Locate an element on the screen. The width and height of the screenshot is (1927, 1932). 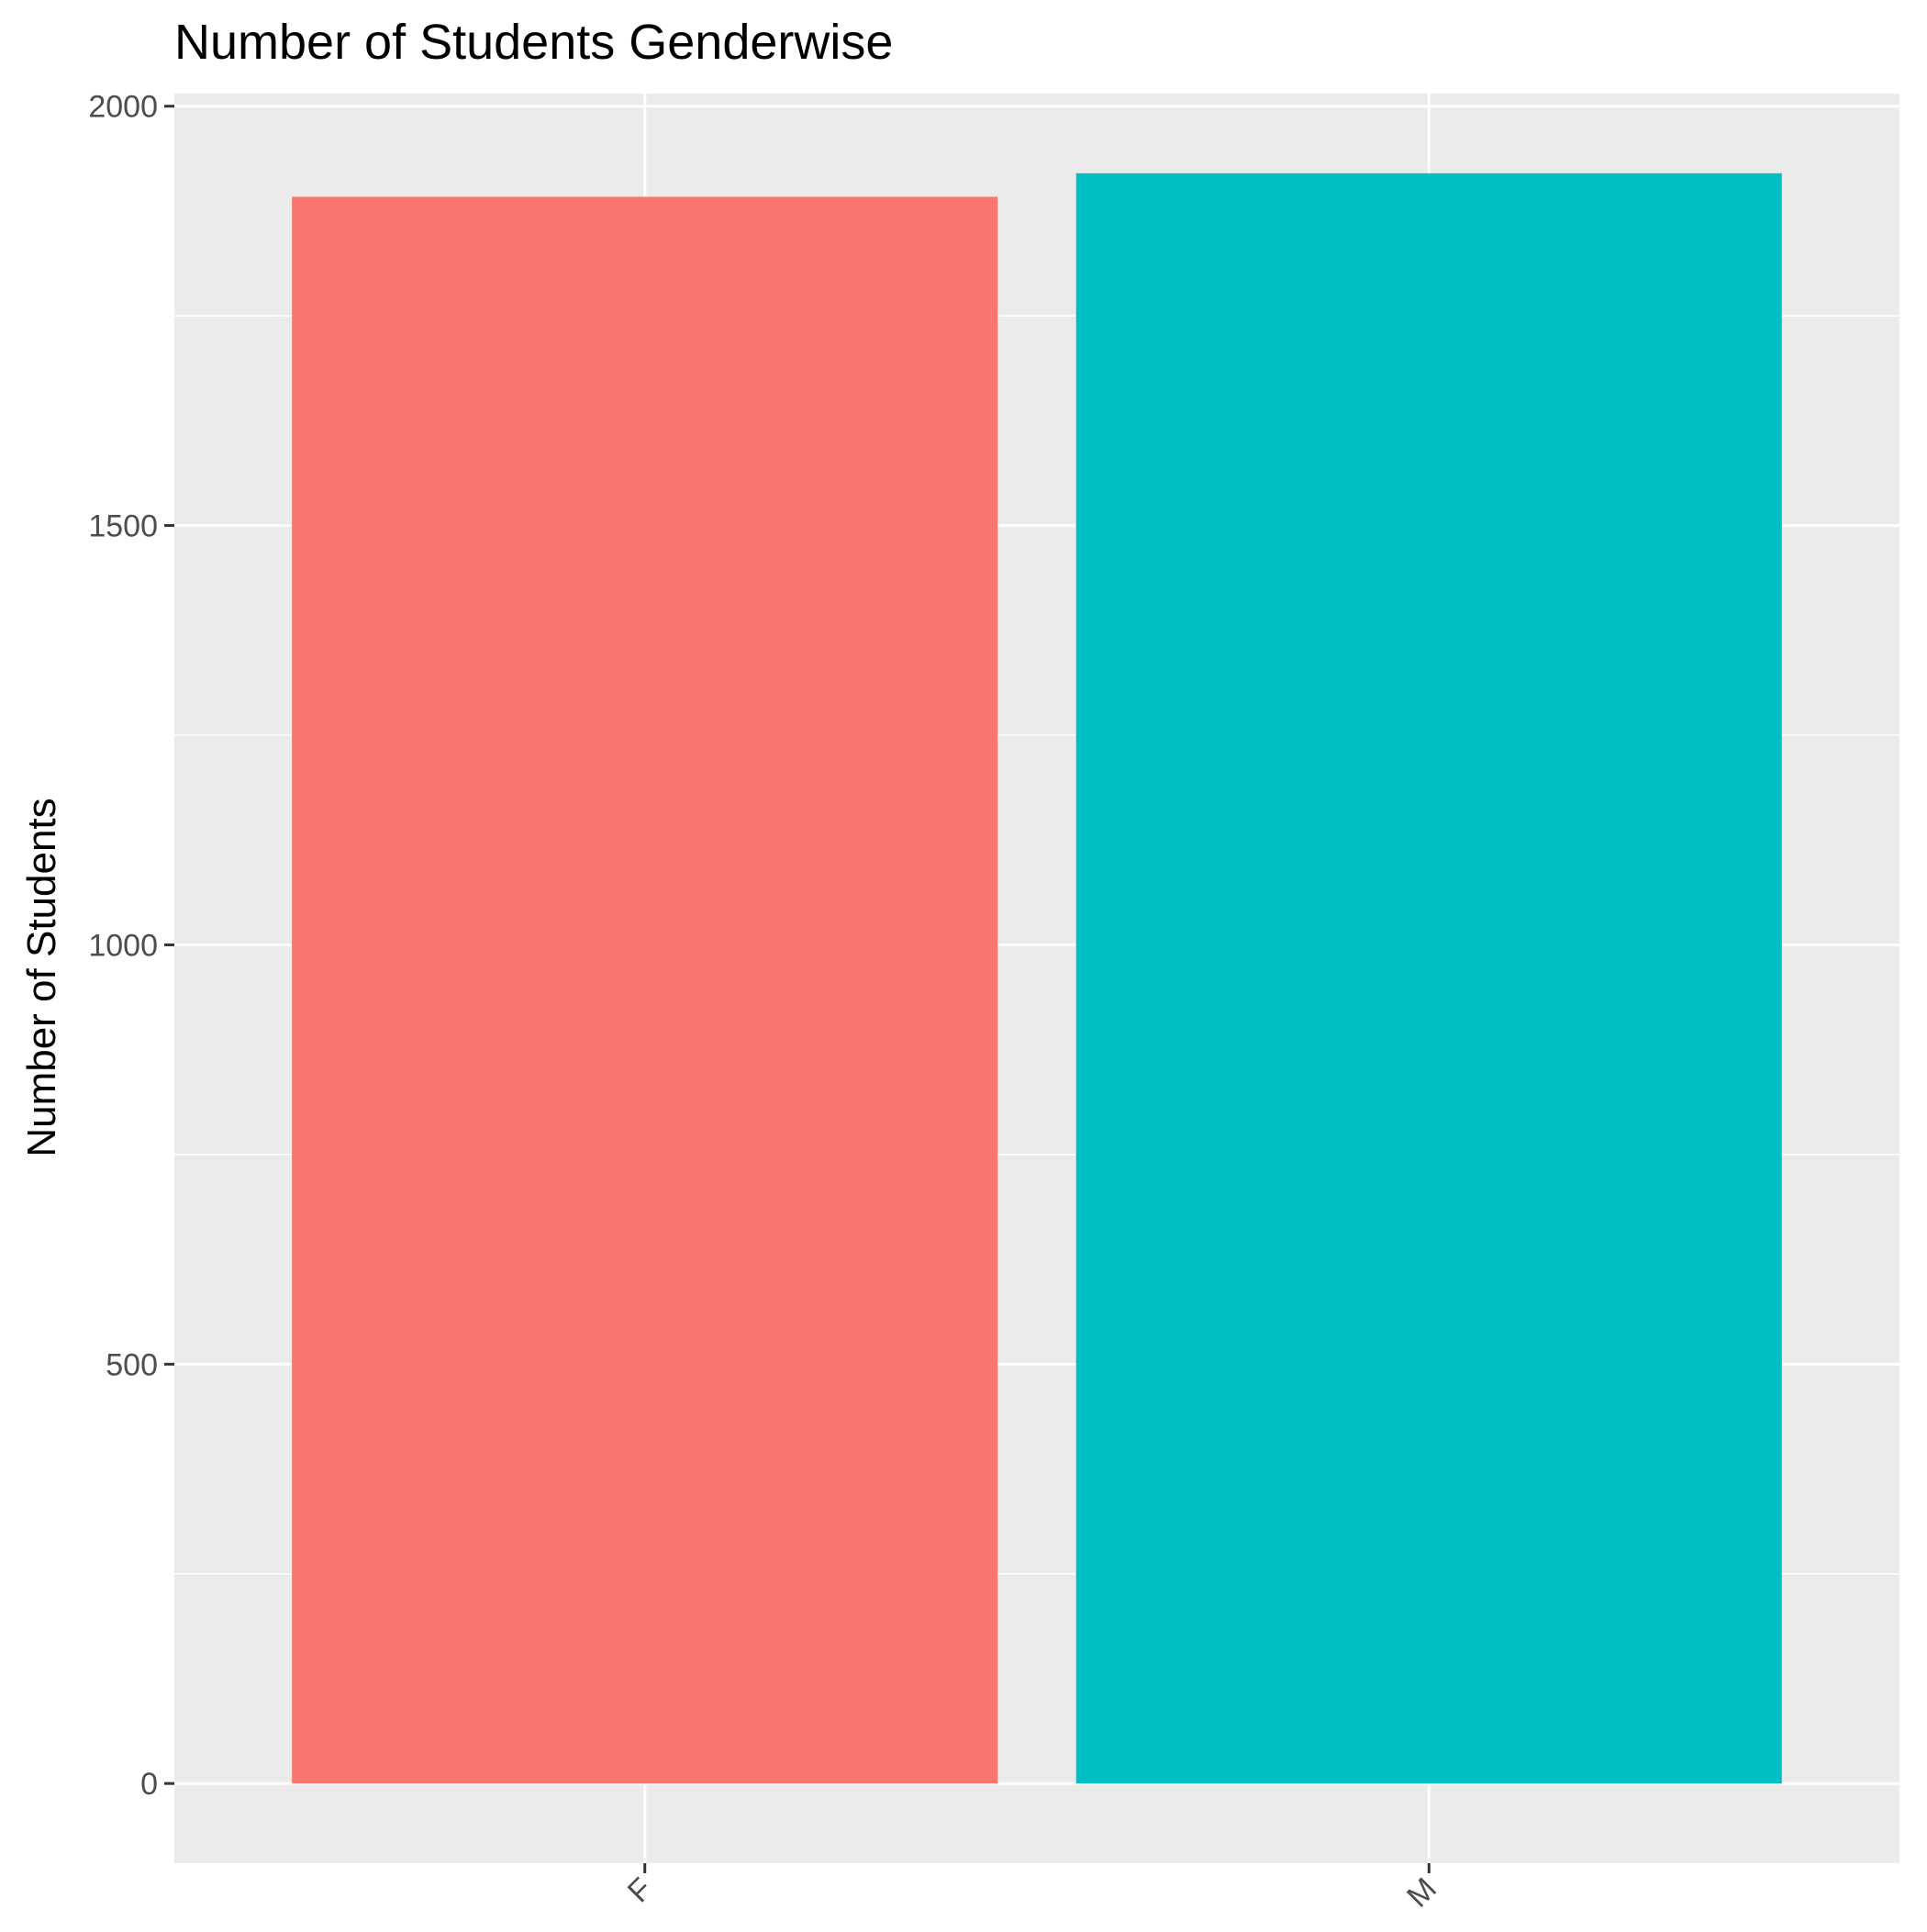
y-tick-label: 2000 is located at coordinates (123, 108).